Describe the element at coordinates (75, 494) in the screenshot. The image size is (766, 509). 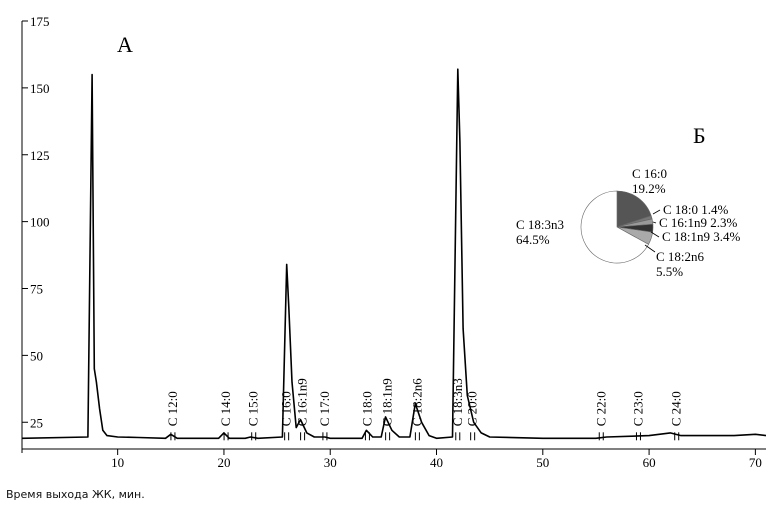
I see `x-axis-title: Время выхода ЖК, мин.` at that location.